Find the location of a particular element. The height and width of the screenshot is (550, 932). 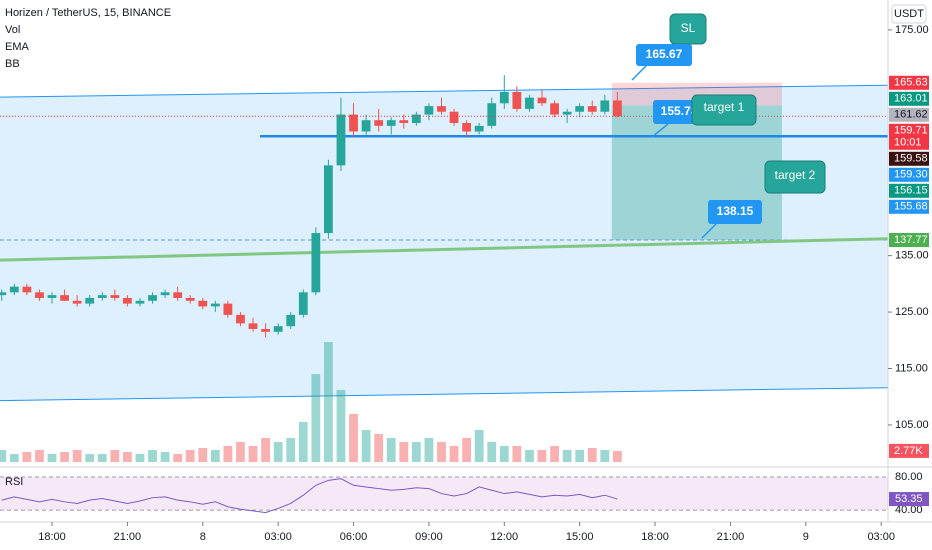

price-label: 155.68 is located at coordinates (911, 207).